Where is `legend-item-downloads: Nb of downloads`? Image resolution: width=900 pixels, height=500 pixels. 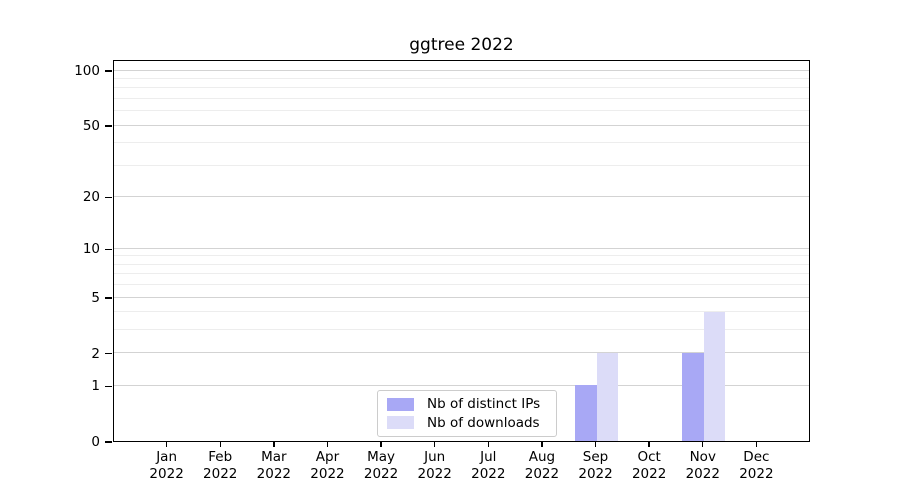 legend-item-downloads: Nb of downloads is located at coordinates (467, 423).